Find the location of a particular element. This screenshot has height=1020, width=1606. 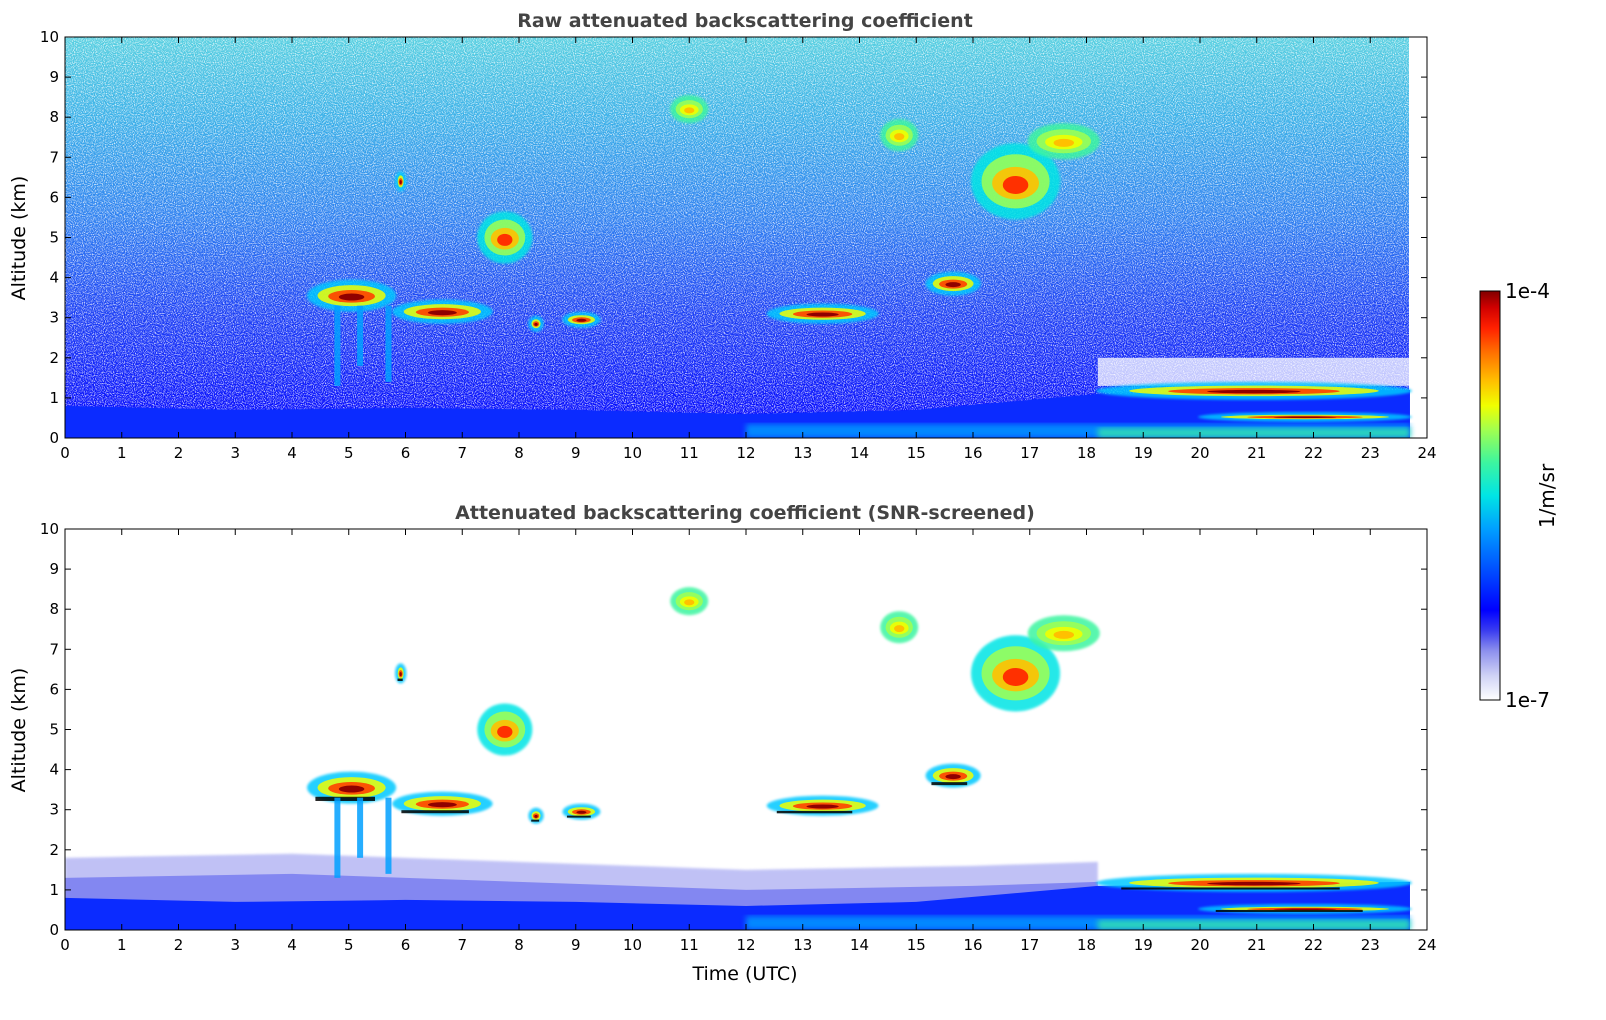

x-tick-label: 3 is located at coordinates (235, 945).